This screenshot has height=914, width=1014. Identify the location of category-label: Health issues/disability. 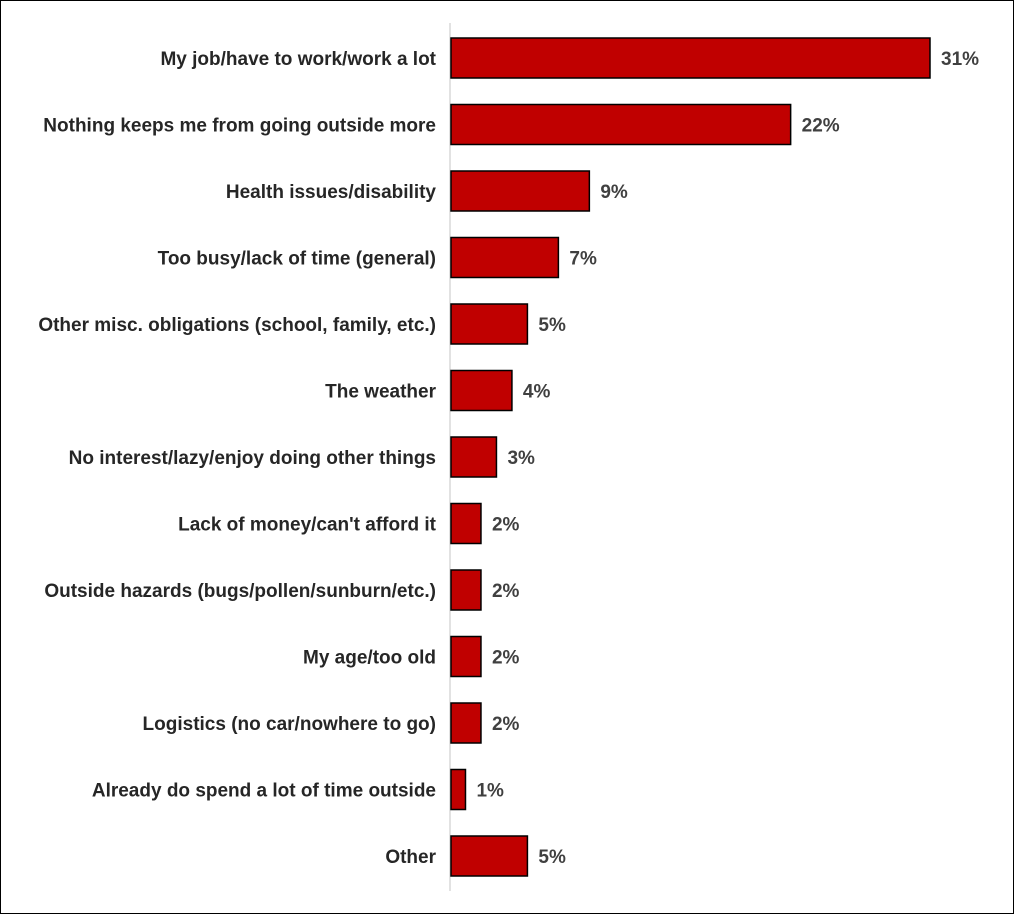
(331, 192).